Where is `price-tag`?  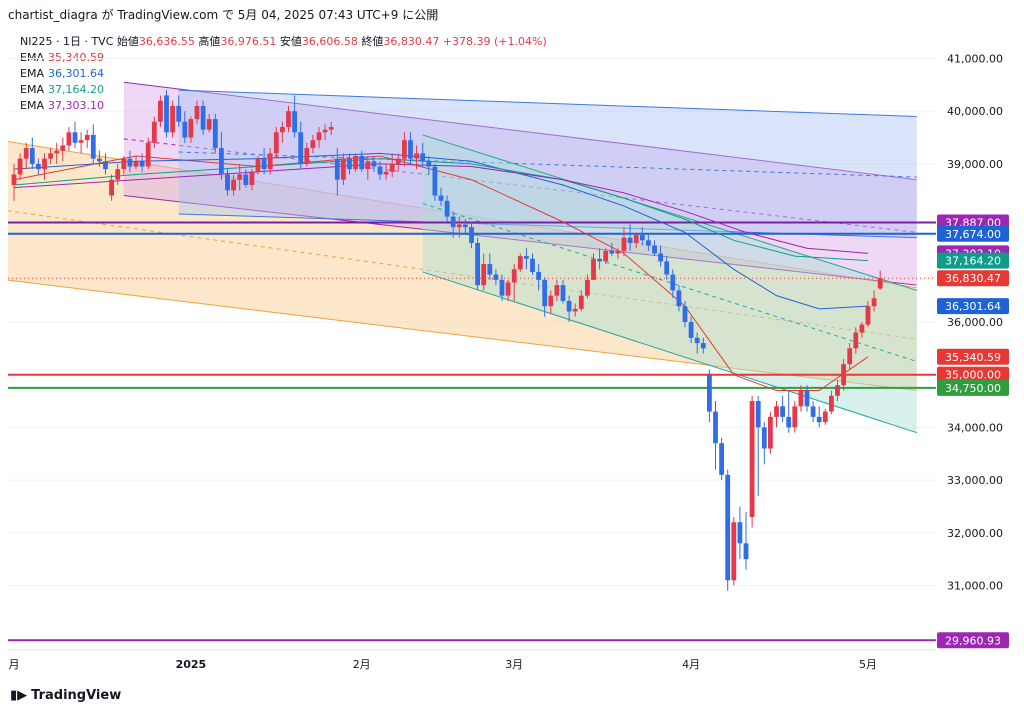
price-tag is located at coordinates (973, 233).